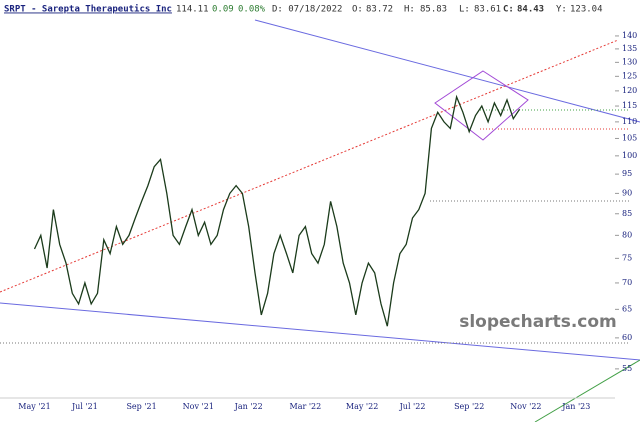 This screenshot has height=422, width=640. I want to click on close-label: C:, so click(508, 10).